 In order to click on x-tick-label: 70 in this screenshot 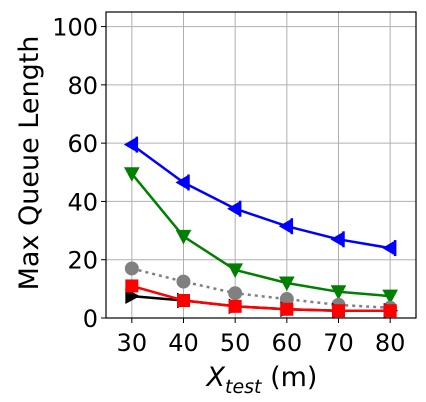, I will do `click(338, 343)`.